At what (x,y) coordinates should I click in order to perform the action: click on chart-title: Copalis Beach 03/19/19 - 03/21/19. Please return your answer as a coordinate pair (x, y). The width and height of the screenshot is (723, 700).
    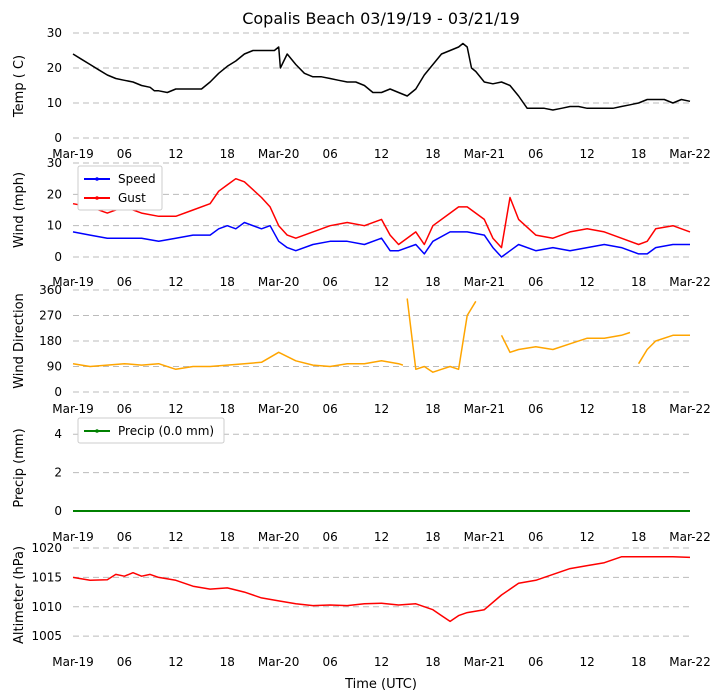
    Looking at the image, I should click on (381, 18).